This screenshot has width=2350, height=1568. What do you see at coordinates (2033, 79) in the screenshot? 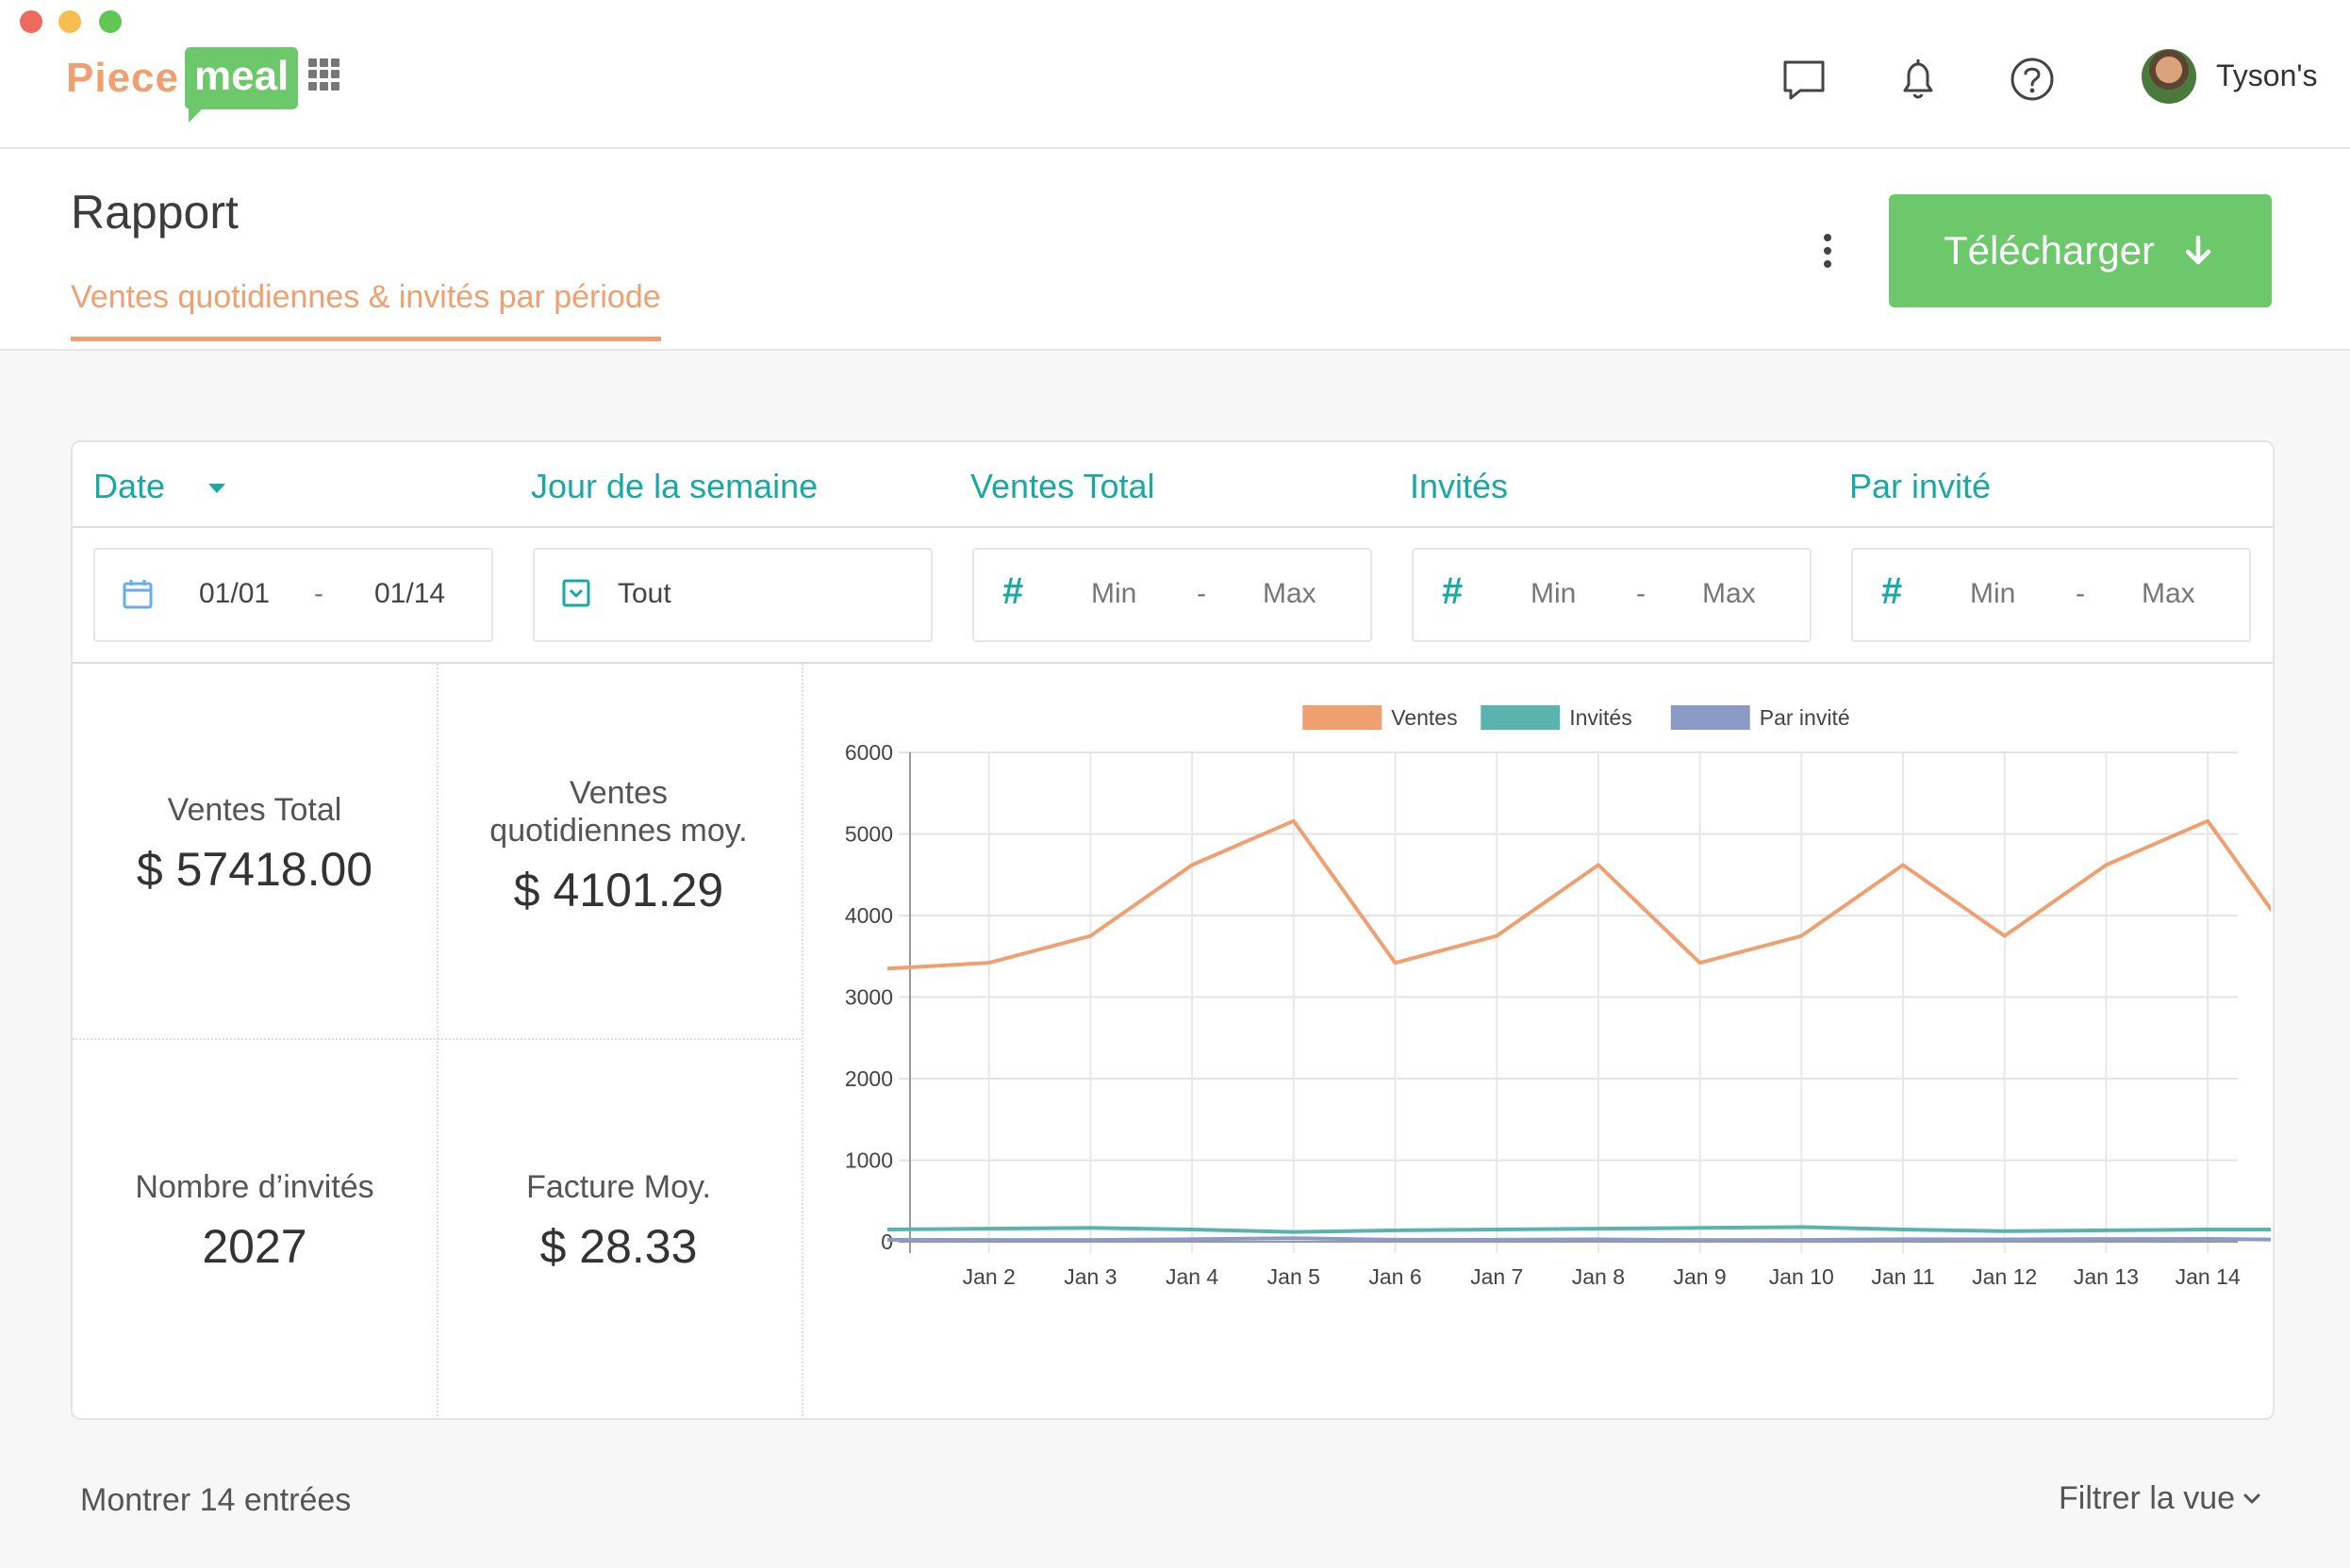
I see `help-icon` at bounding box center [2033, 79].